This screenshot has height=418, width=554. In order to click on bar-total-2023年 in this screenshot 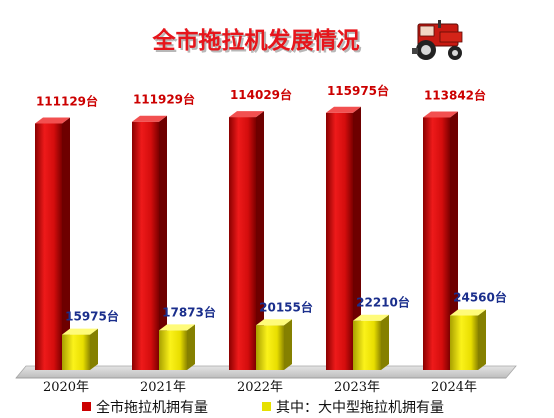, I will do `click(343, 238)`.